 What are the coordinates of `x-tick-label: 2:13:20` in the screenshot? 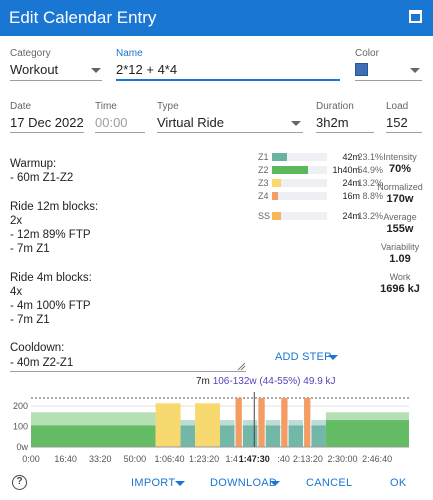 It's located at (308, 459).